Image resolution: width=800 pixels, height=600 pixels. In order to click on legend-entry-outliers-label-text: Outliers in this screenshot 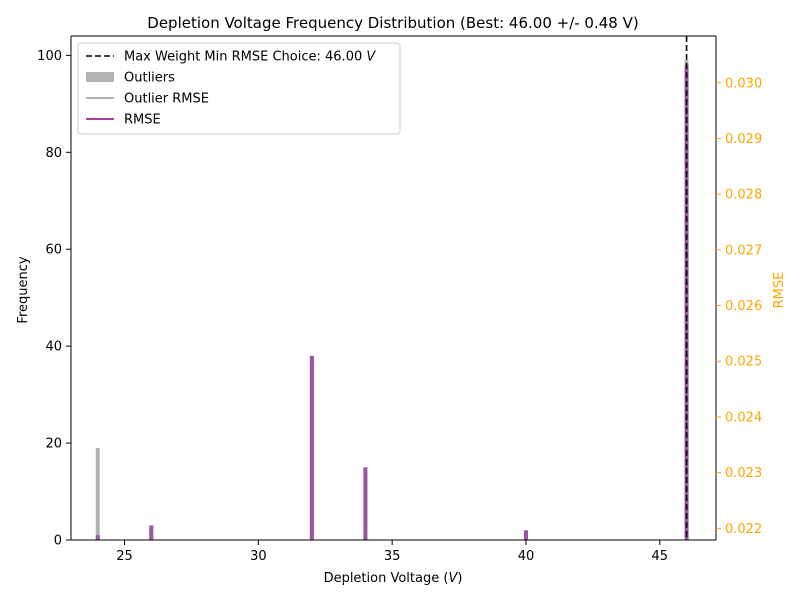, I will do `click(149, 78)`.